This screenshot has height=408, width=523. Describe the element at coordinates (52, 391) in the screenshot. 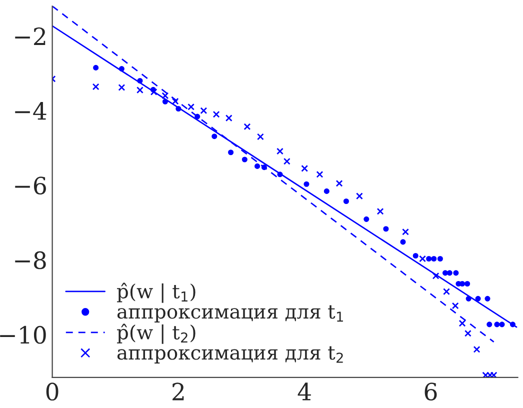

I see `x-tick-label: 0` at that location.